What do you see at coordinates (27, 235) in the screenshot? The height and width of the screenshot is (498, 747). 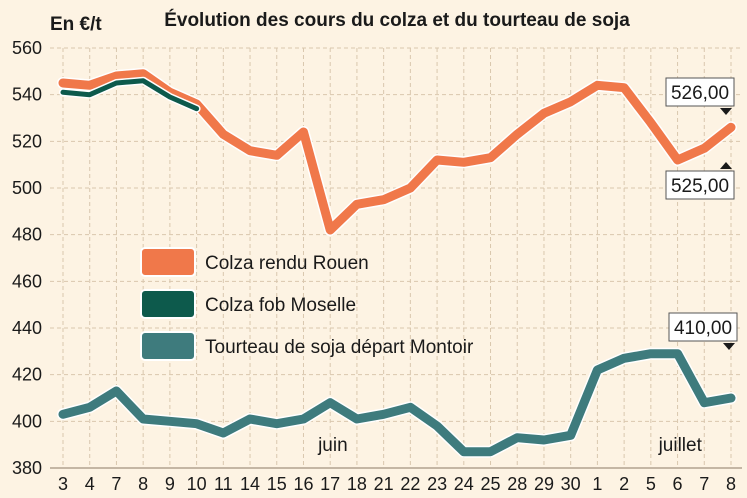 I see `y-tick-label: 480` at bounding box center [27, 235].